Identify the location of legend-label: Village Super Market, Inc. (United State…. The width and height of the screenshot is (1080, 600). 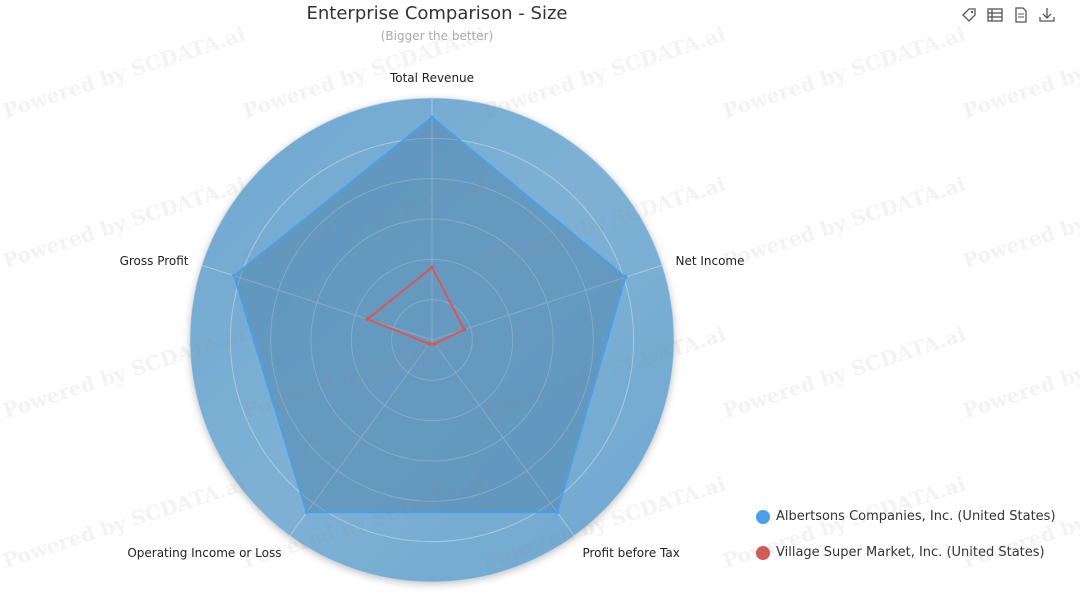
(910, 552).